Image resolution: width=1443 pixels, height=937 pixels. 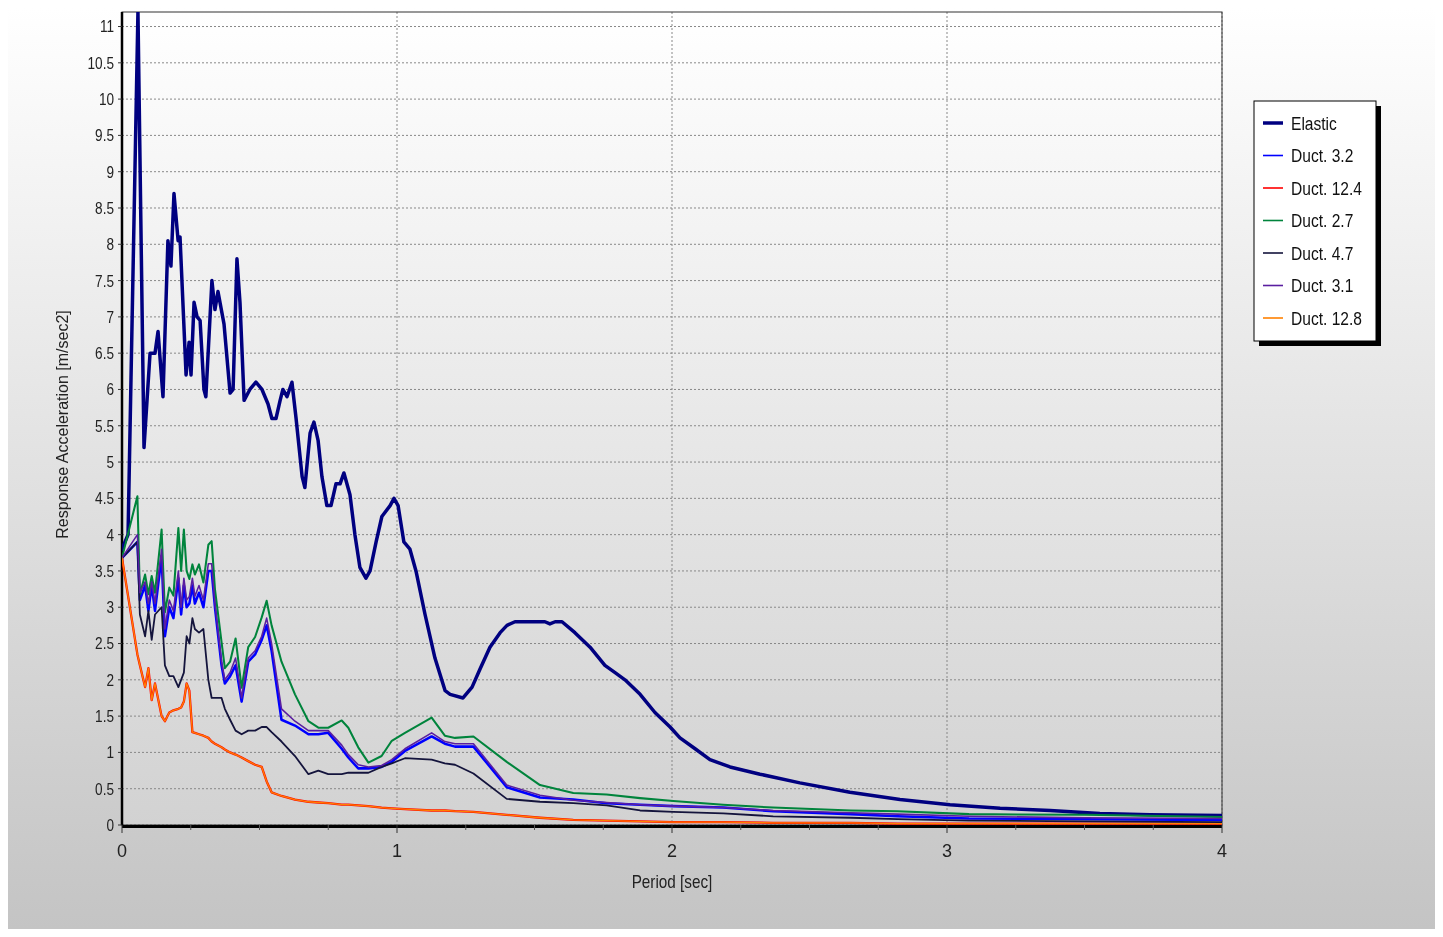 I want to click on y-tick-label: 8, so click(x=110, y=244).